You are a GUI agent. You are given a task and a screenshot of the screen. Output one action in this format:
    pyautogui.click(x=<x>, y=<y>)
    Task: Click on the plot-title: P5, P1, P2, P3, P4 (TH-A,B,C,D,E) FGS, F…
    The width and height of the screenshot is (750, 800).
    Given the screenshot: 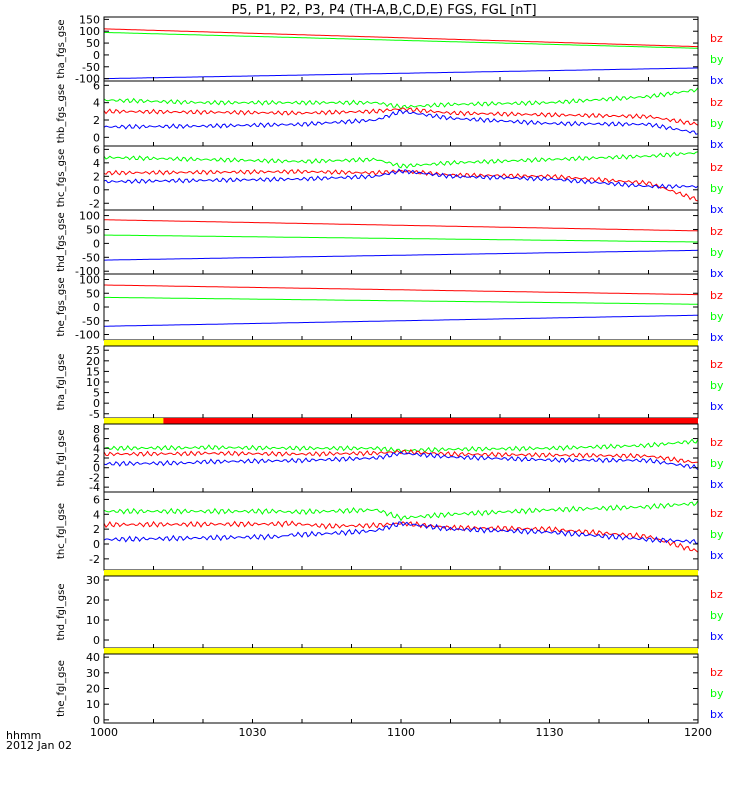 What is the action you would take?
    pyautogui.click(x=383, y=10)
    